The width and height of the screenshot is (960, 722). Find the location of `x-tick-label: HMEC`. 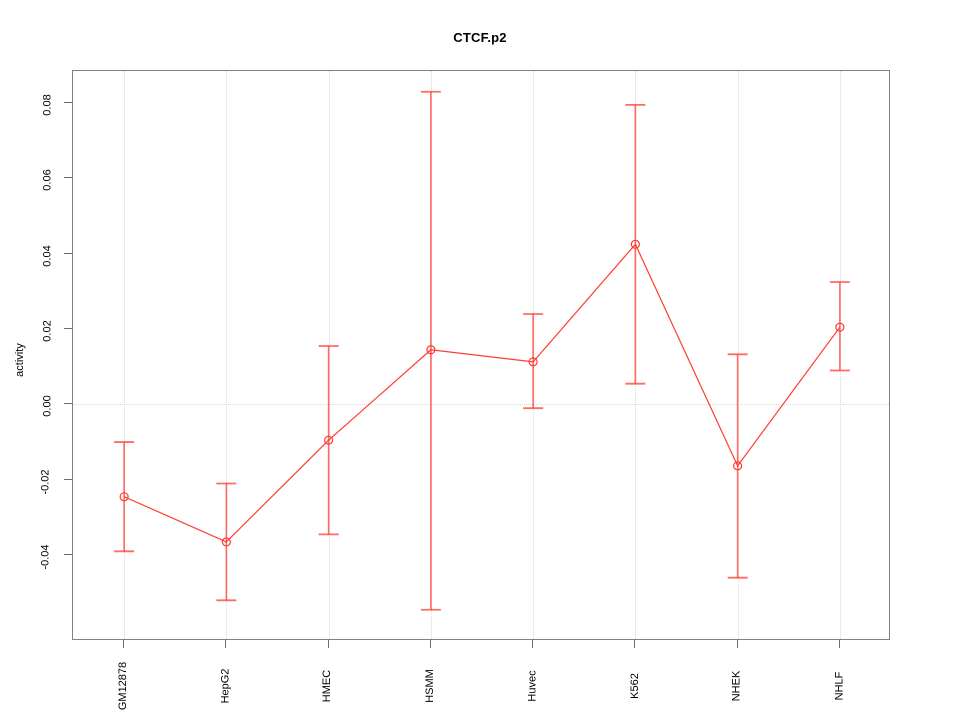

x-tick-label: HMEC is located at coordinates (328, 687).